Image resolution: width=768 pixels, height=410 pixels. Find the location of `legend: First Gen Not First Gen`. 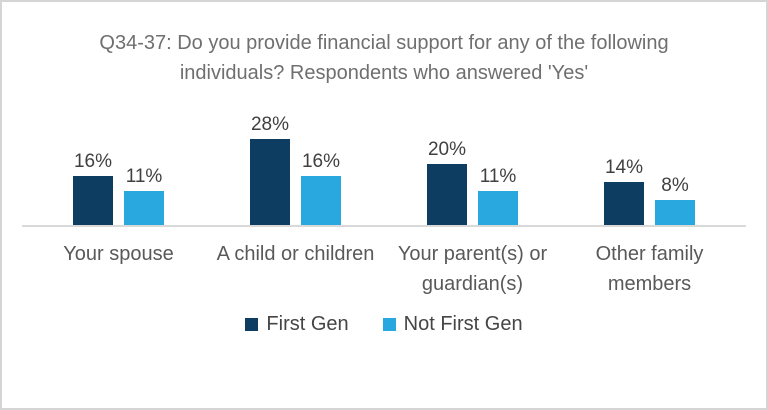

legend: First Gen Not First Gen is located at coordinates (384, 324).